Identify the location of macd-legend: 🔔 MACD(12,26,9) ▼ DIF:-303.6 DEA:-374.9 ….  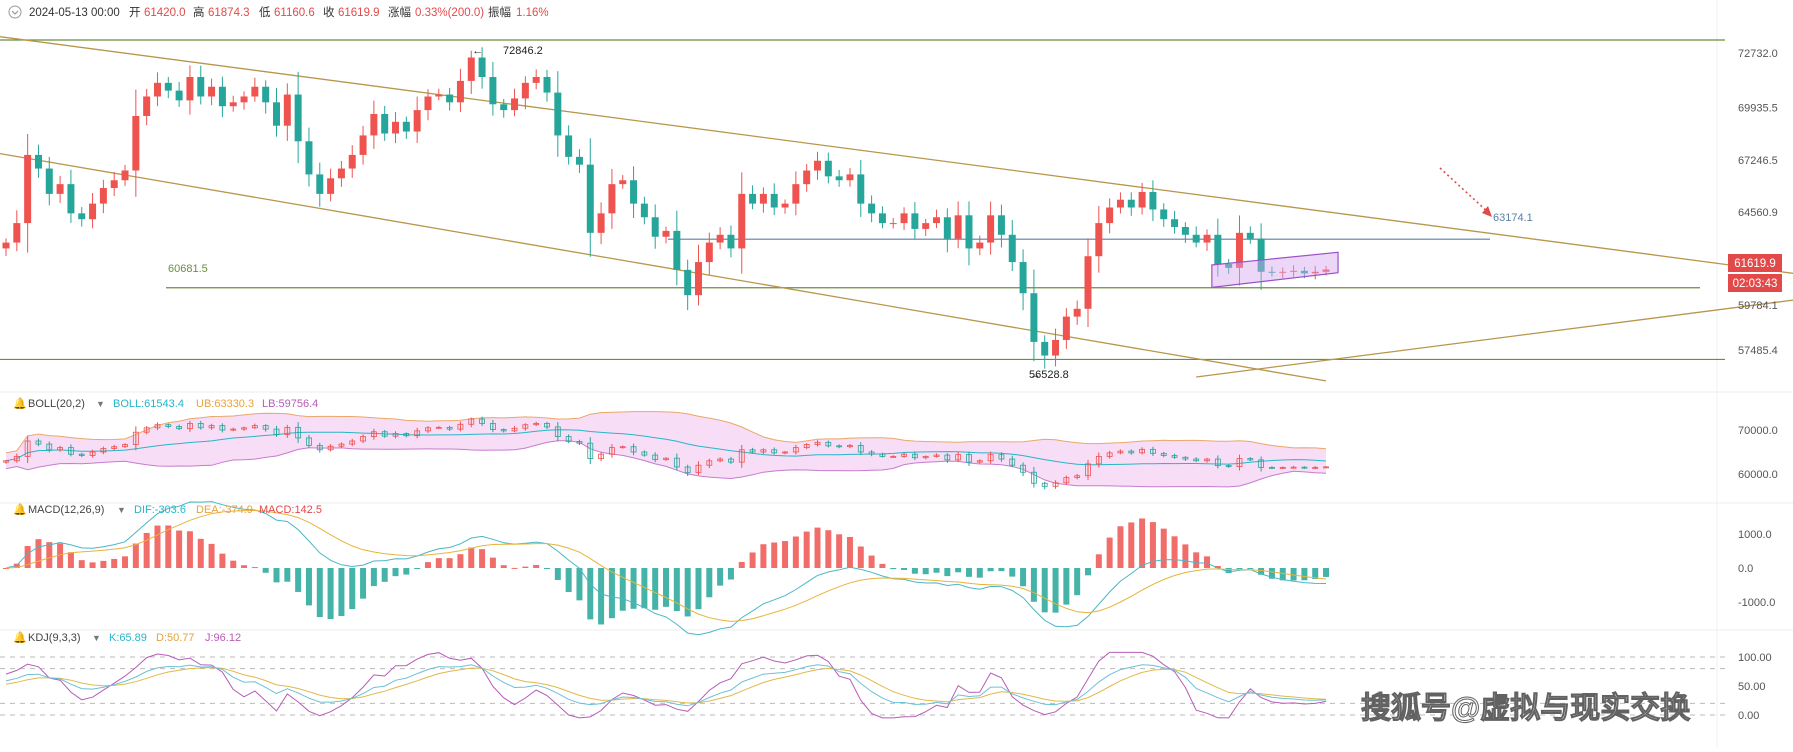
(167, 509).